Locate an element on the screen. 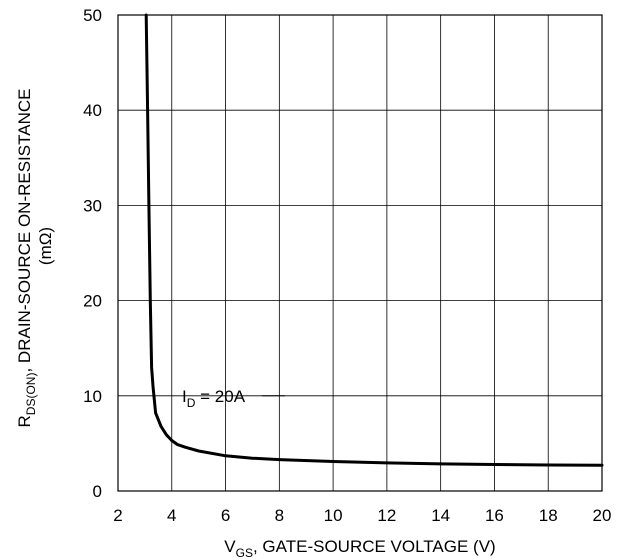 This screenshot has height=559, width=631. series-annotation-label: ID = 20A is located at coordinates (214, 398).